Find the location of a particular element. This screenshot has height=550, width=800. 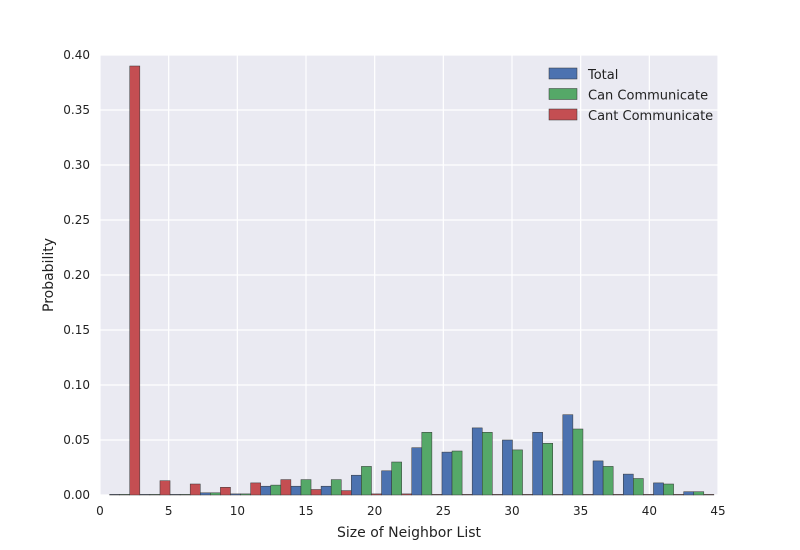

x-tick-label: 10 is located at coordinates (237, 511).